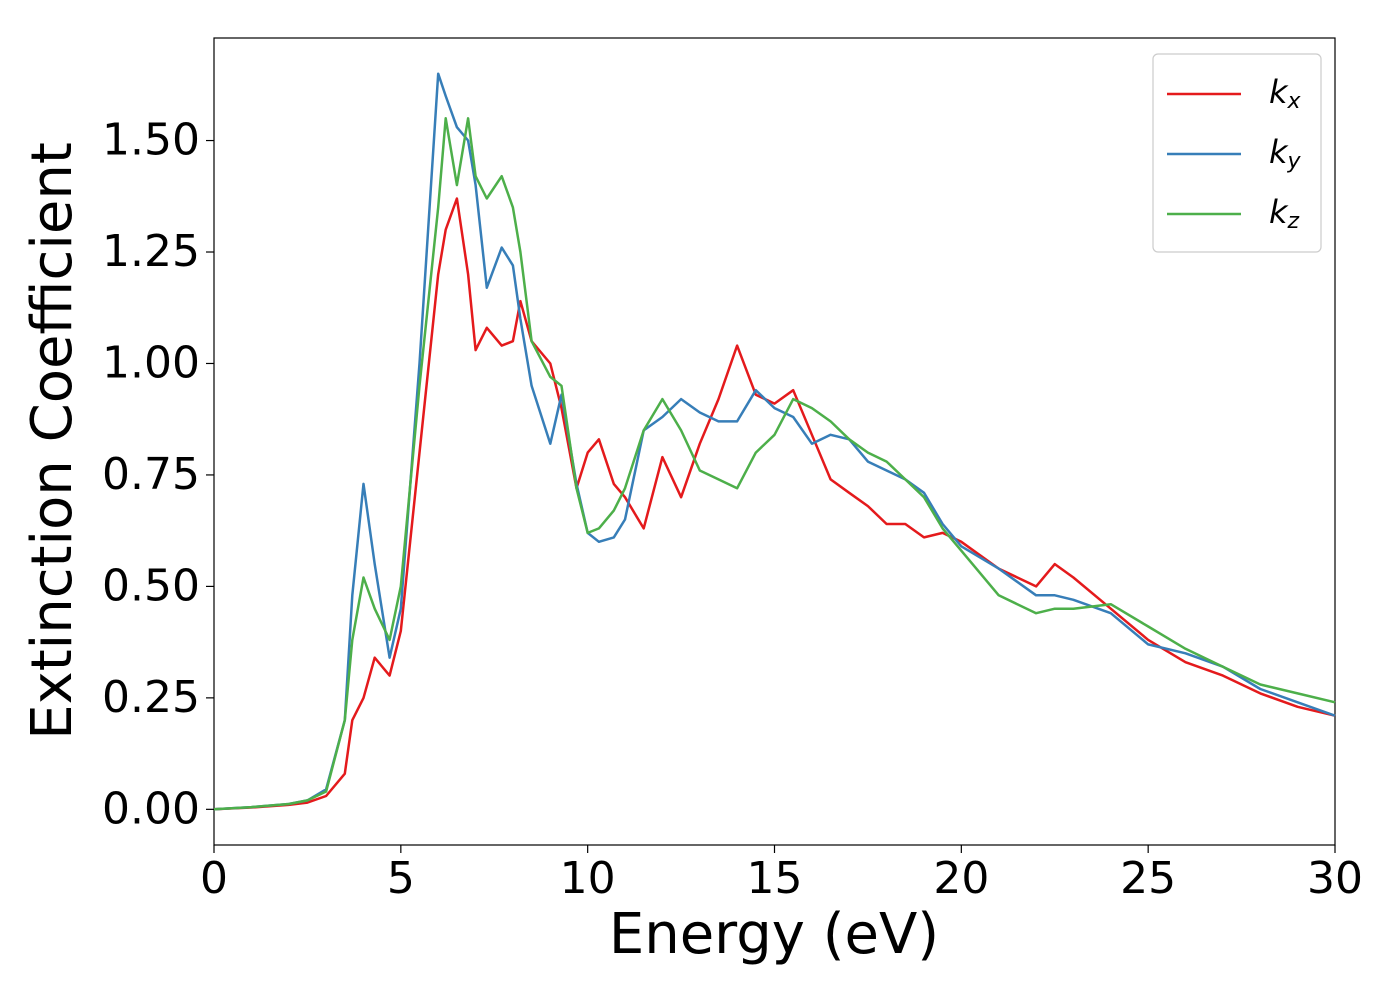  Describe the element at coordinates (588, 878) in the screenshot. I see `x-tick-label: 10` at that location.